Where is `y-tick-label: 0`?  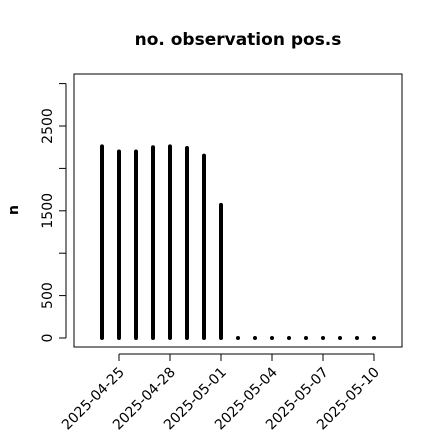 y-tick-label: 0 is located at coordinates (48, 338).